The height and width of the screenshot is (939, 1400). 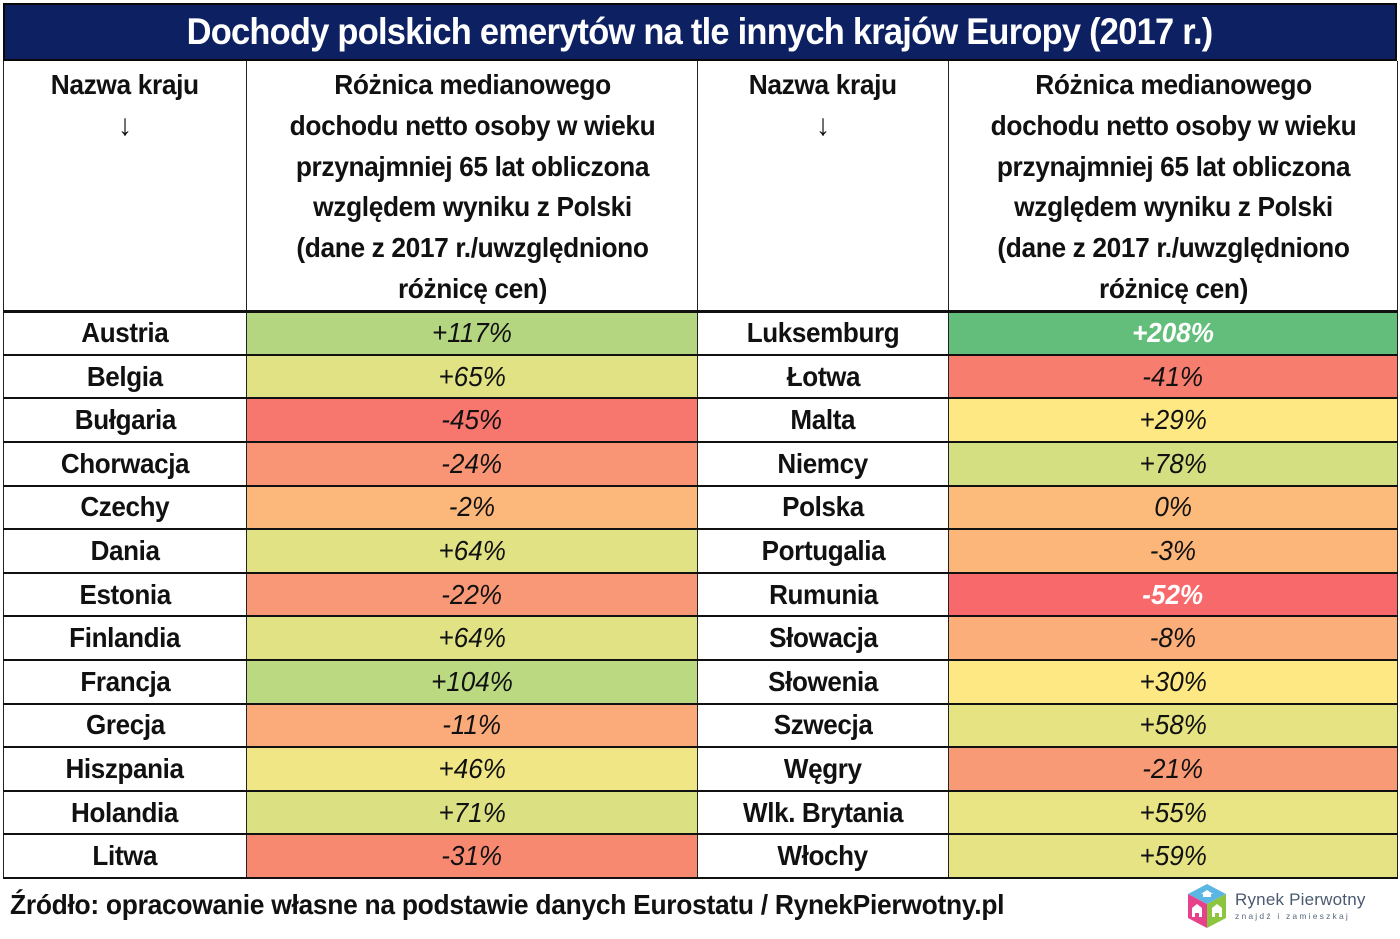 I want to click on value-text: +78%, so click(x=1173, y=463).